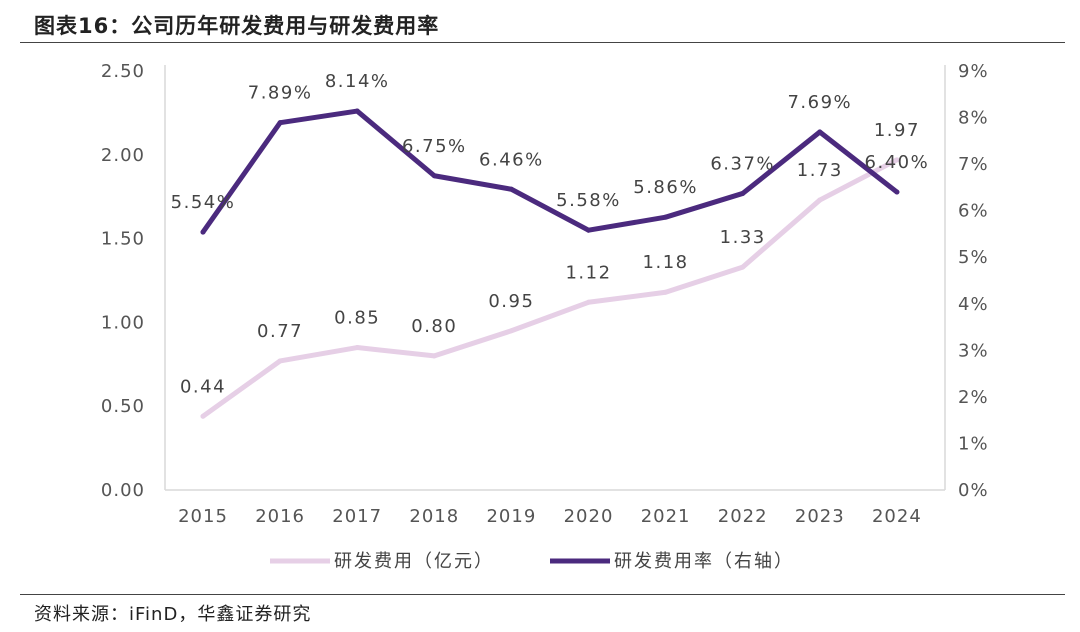  Describe the element at coordinates (280, 516) in the screenshot. I see `x-axis-tick-label: 2016` at that location.